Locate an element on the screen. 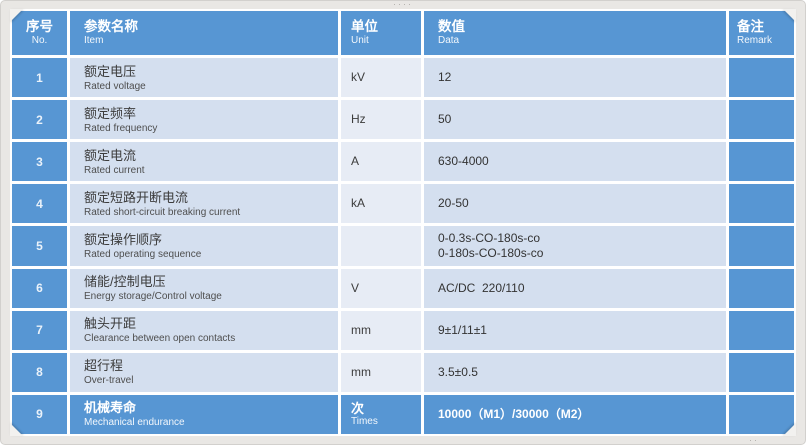 Image resolution: width=806 pixels, height=445 pixels. header-cell-data: 数值 Data is located at coordinates (575, 33).